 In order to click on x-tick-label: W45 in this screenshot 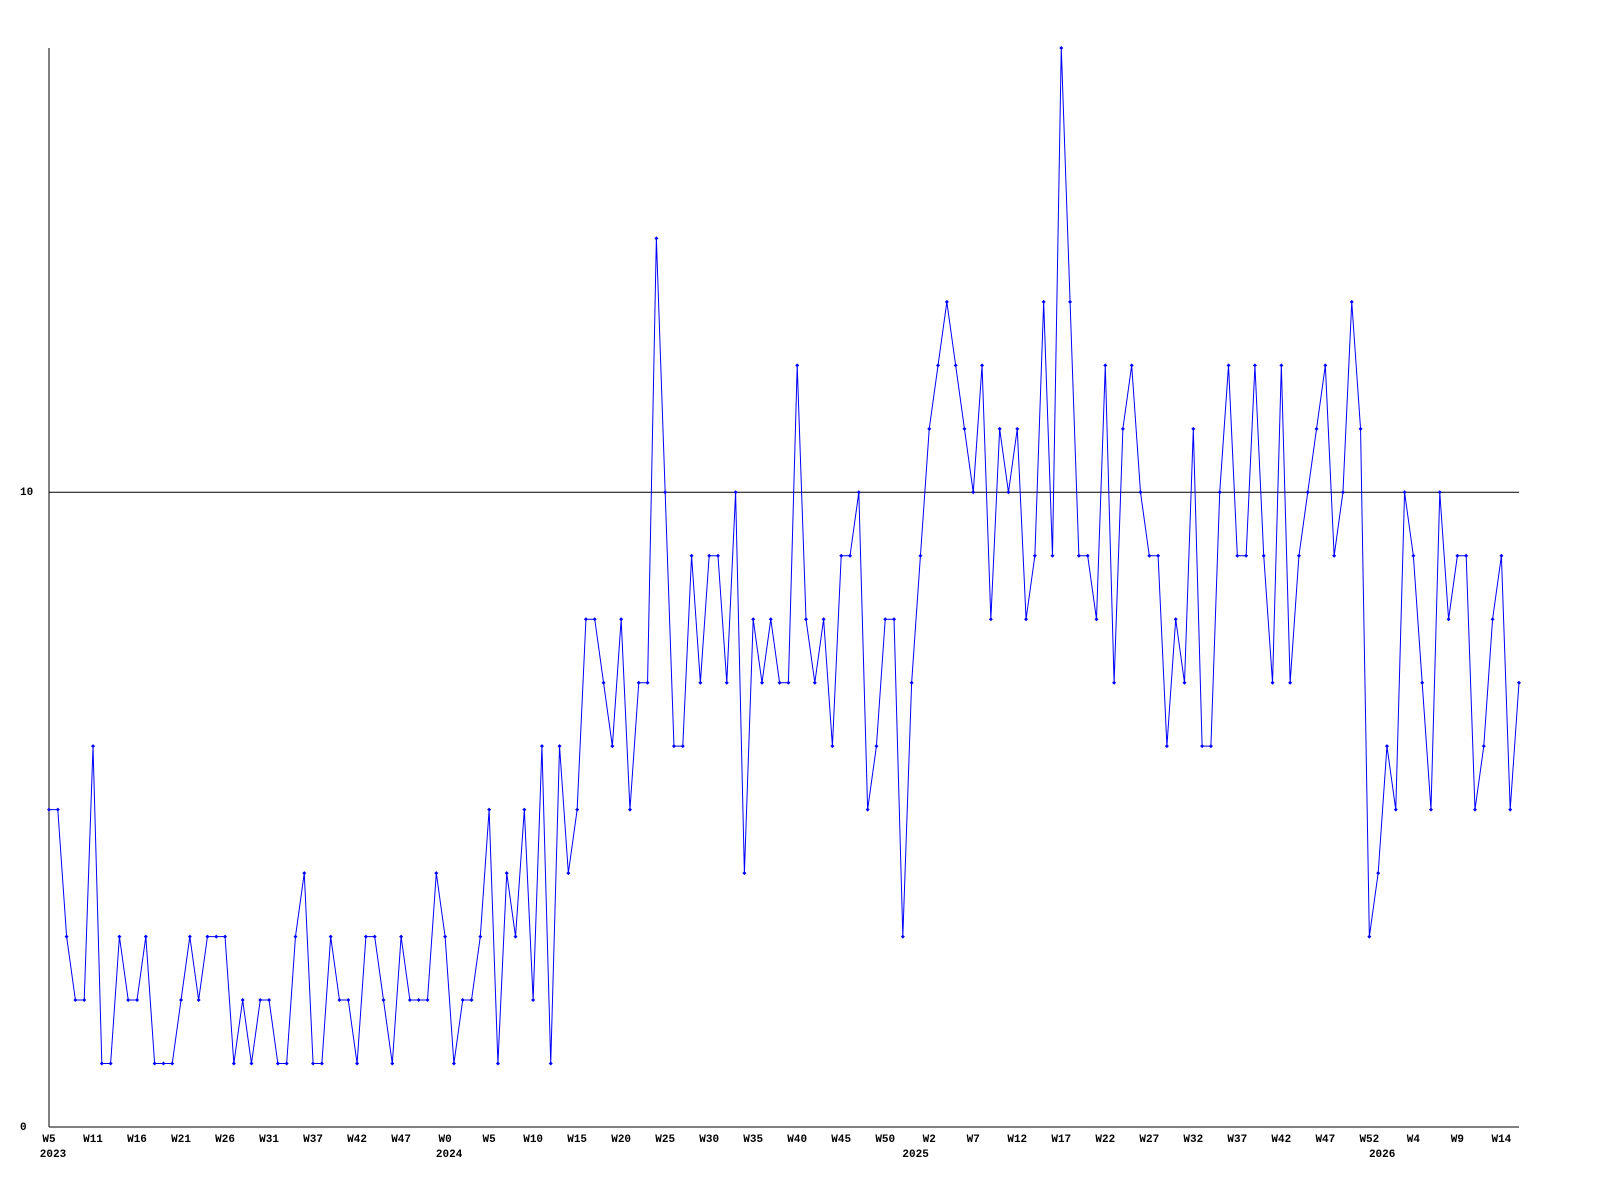, I will do `click(841, 1140)`.